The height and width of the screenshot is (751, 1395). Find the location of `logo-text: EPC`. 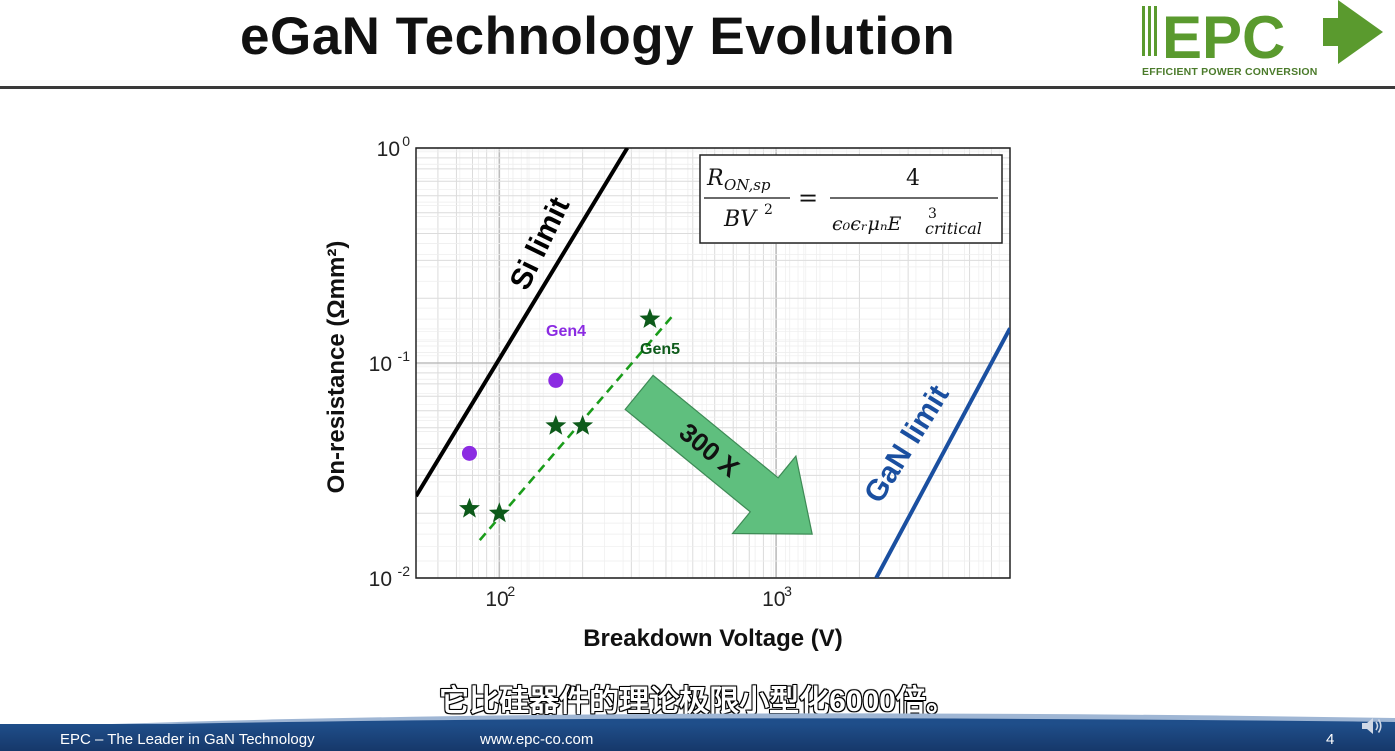

logo-text: EPC is located at coordinates (1223, 37).